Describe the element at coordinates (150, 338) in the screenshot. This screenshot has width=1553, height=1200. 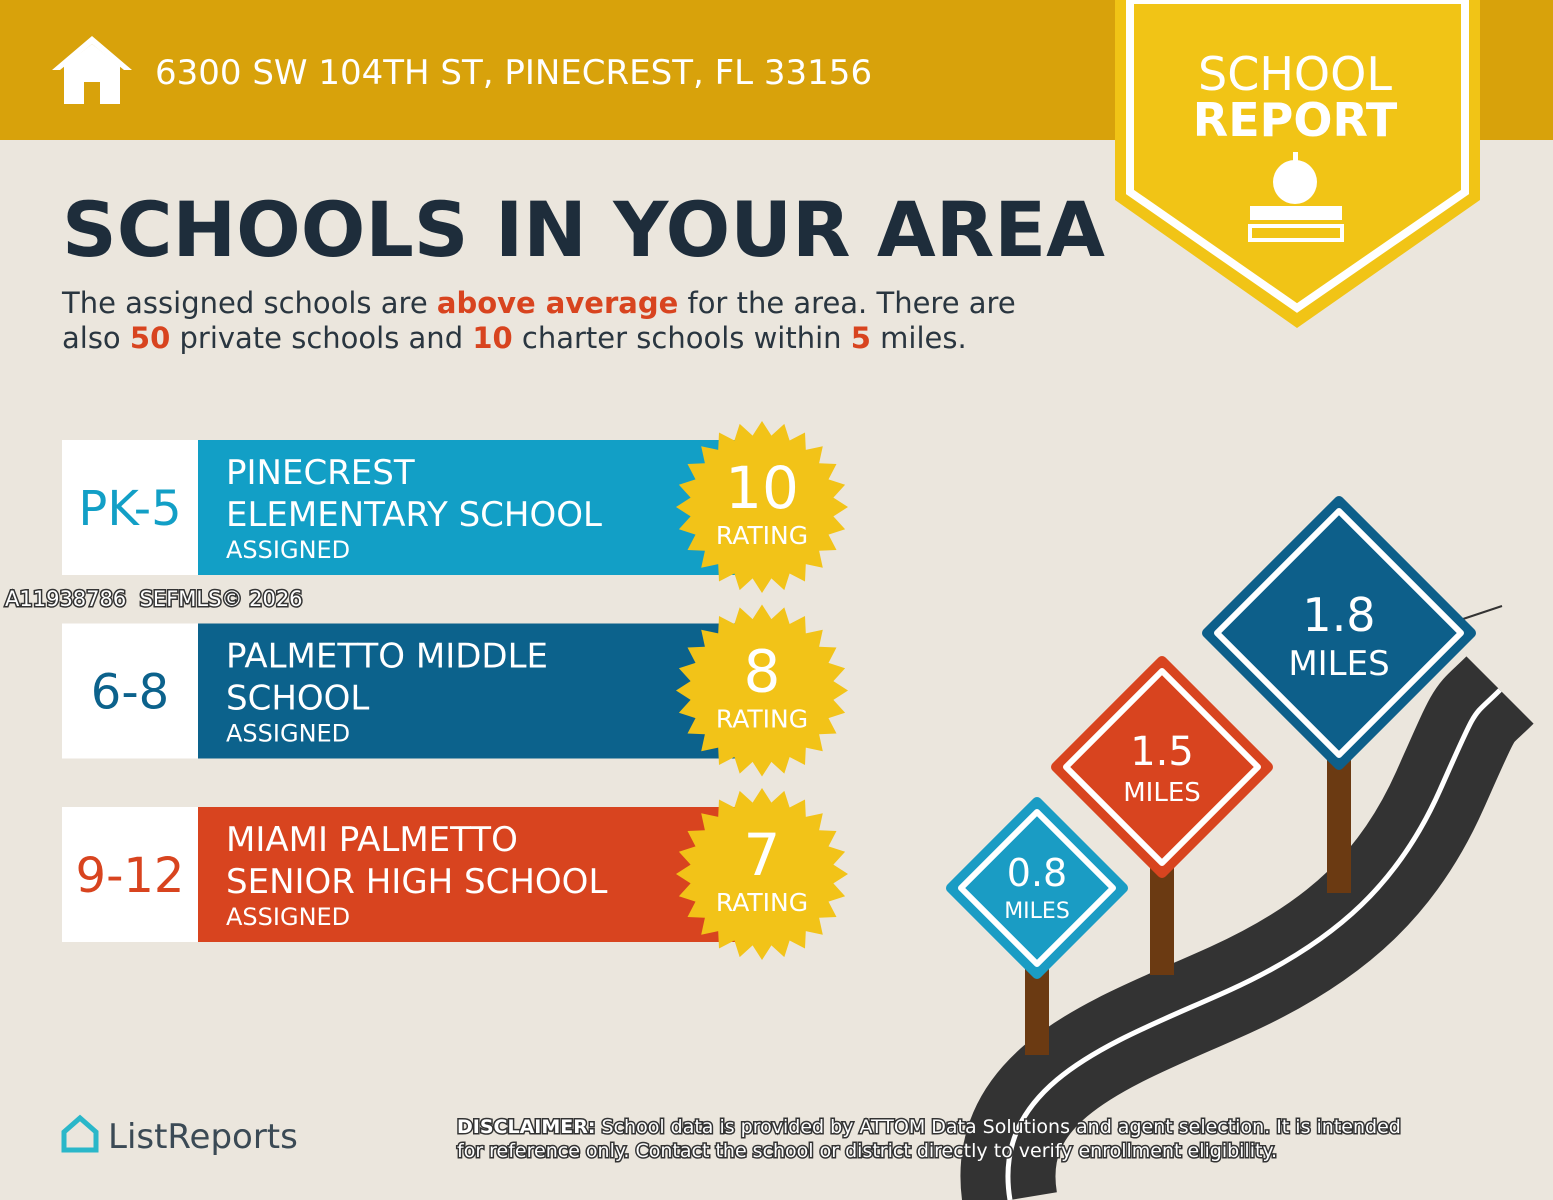
I see `intro-highlight: 50` at that location.